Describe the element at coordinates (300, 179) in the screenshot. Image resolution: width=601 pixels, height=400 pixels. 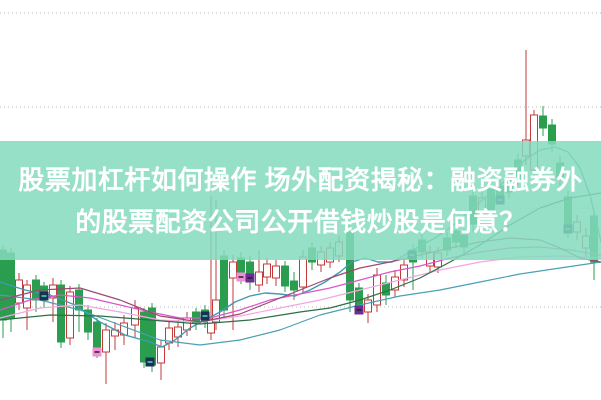
I see `title-line-1: 股票加杠杆如何操作 场外配资揭秘：融资融券外` at that location.